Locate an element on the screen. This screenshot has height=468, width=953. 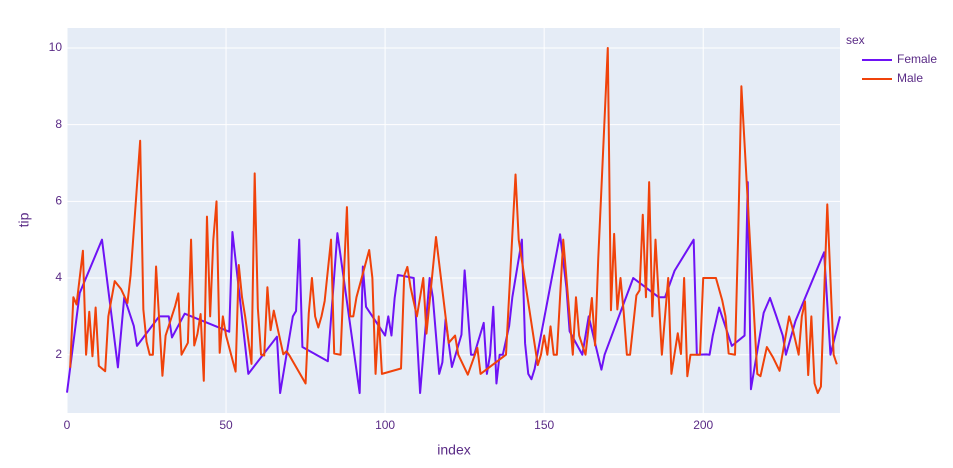
x-tick-label: 200 is located at coordinates (703, 425).